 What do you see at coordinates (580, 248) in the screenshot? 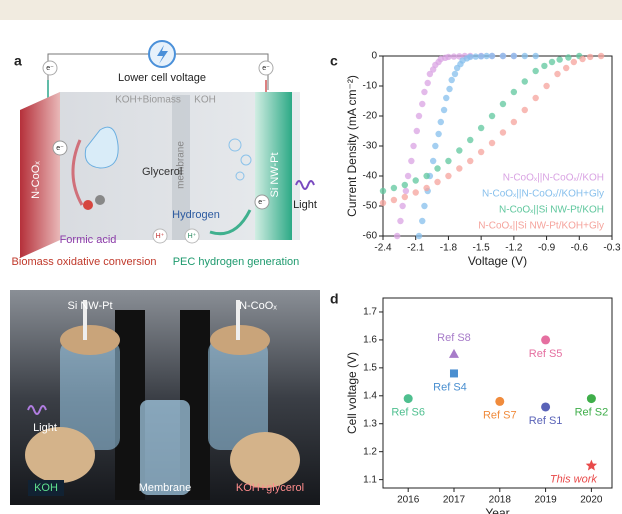
I see `x-tick-label: -0.6` at bounding box center [580, 248].